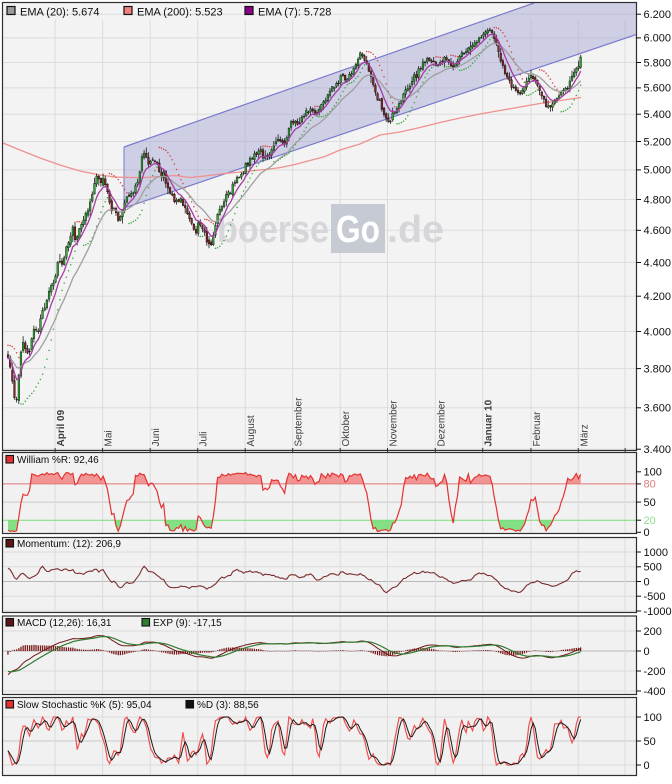 The height and width of the screenshot is (784, 672). What do you see at coordinates (156, 437) in the screenshot?
I see `svg-text: Juni` at bounding box center [156, 437].